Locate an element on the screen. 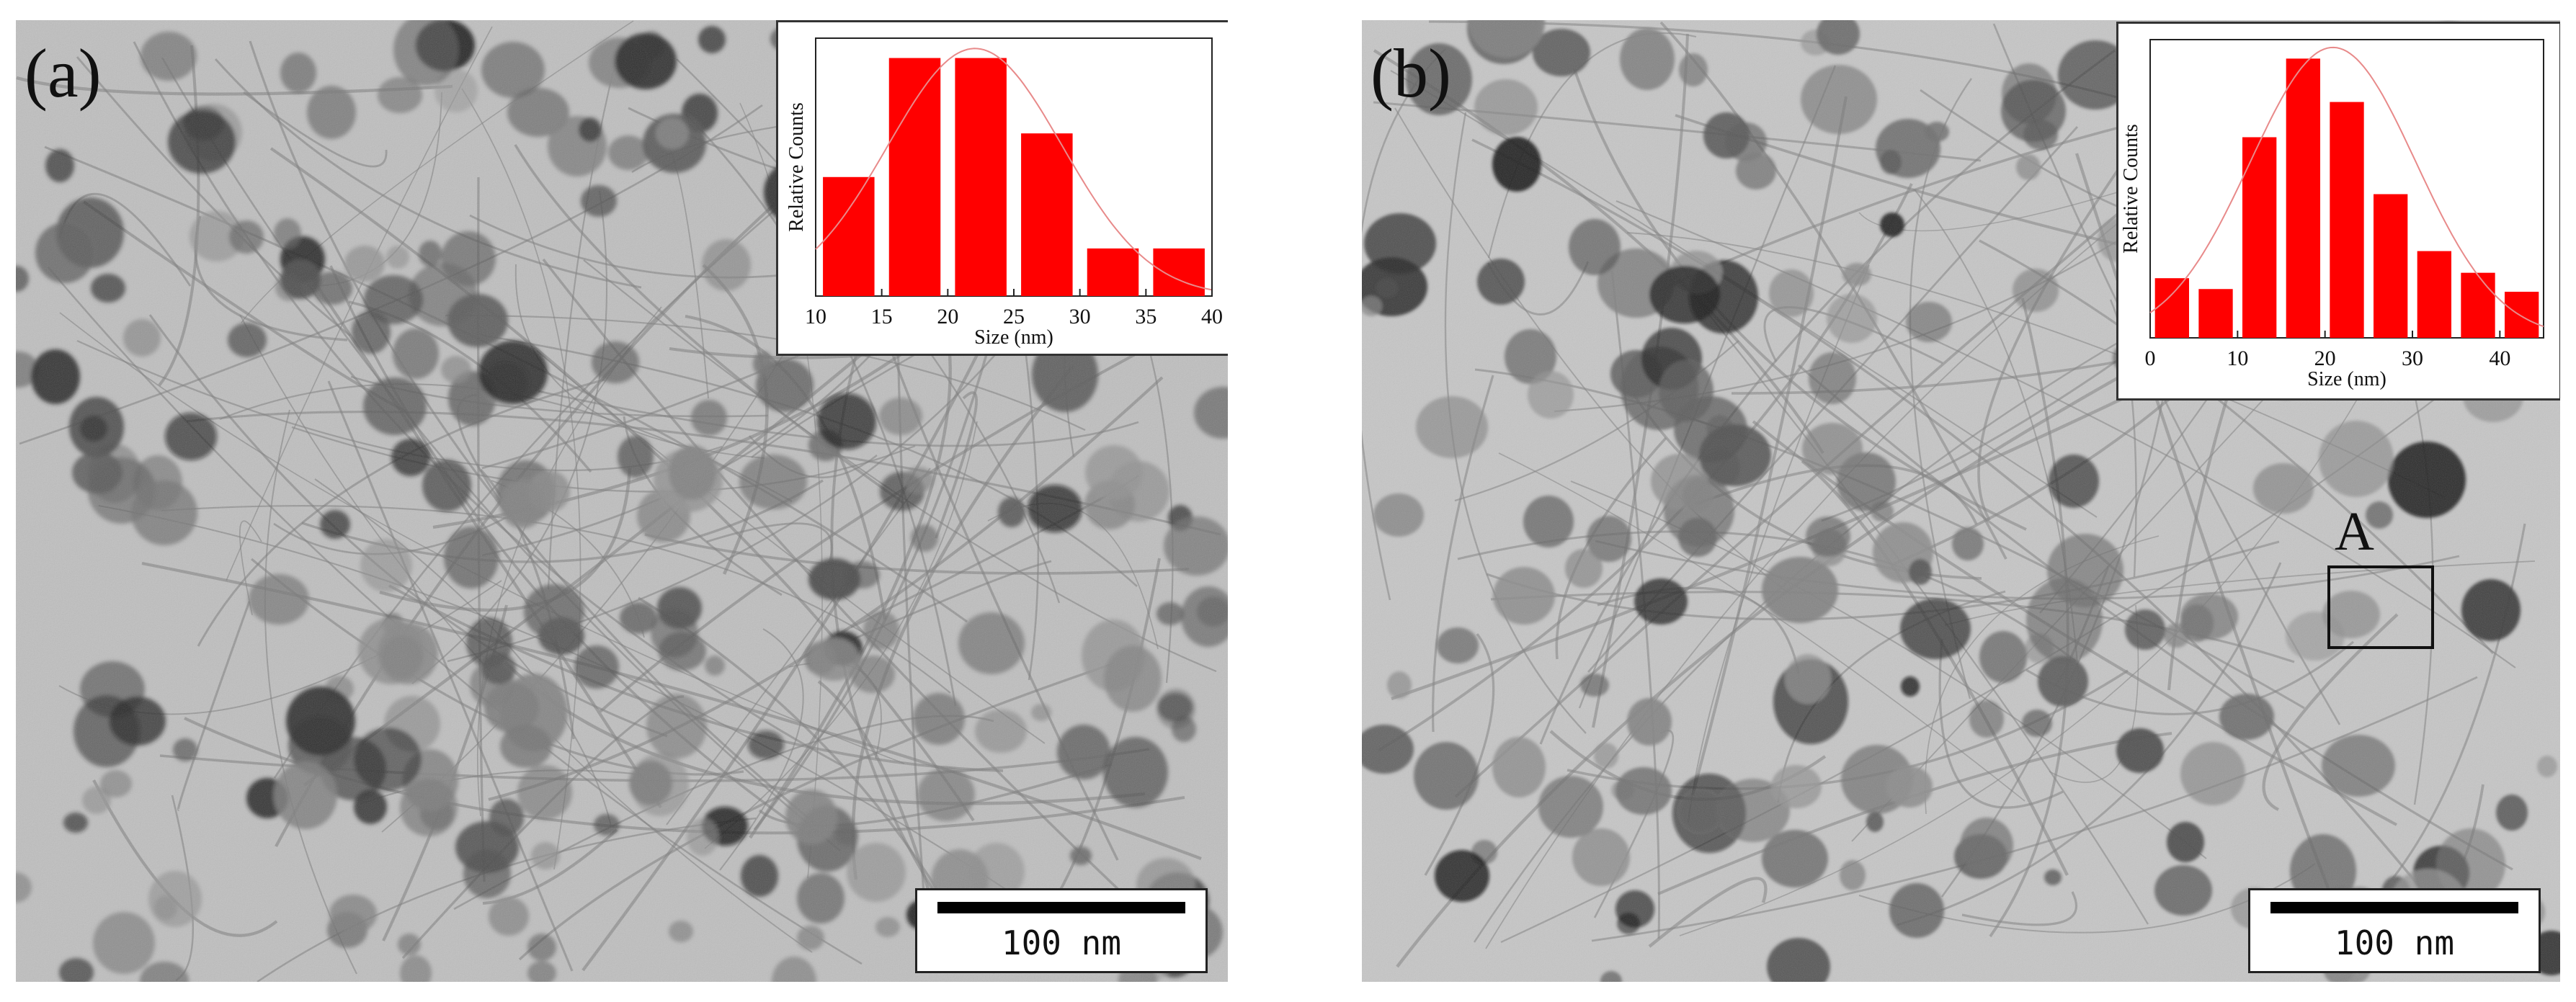  size-histogram-inset-a: 10 15 20 25 30 35 40 Size (nm) Relative Counts is located at coordinates (1002, 188).